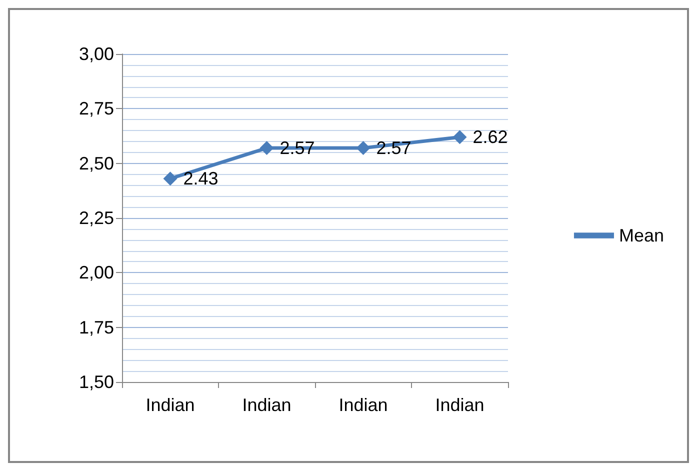 This screenshot has width=697, height=471. Describe the element at coordinates (96, 382) in the screenshot. I see `y-tick-label: 1,50` at that location.